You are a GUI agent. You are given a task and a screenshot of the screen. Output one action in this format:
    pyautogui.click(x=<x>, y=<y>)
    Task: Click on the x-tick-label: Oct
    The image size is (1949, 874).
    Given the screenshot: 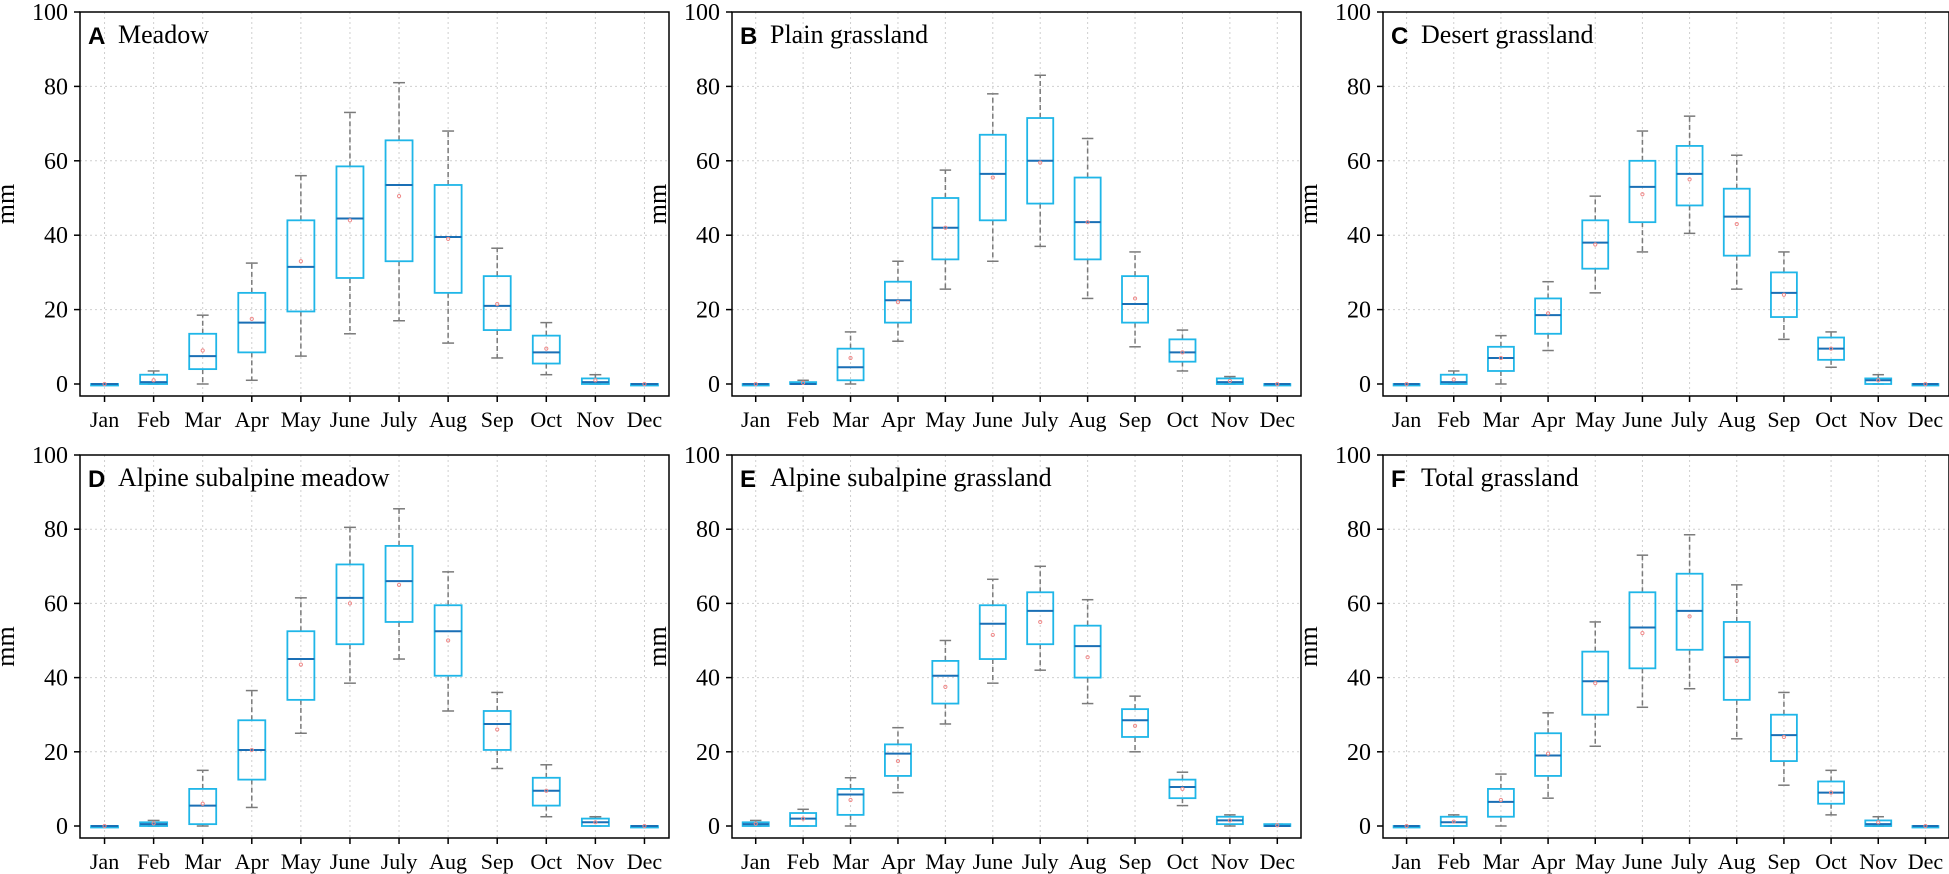 What is the action you would take?
    pyautogui.click(x=1183, y=861)
    